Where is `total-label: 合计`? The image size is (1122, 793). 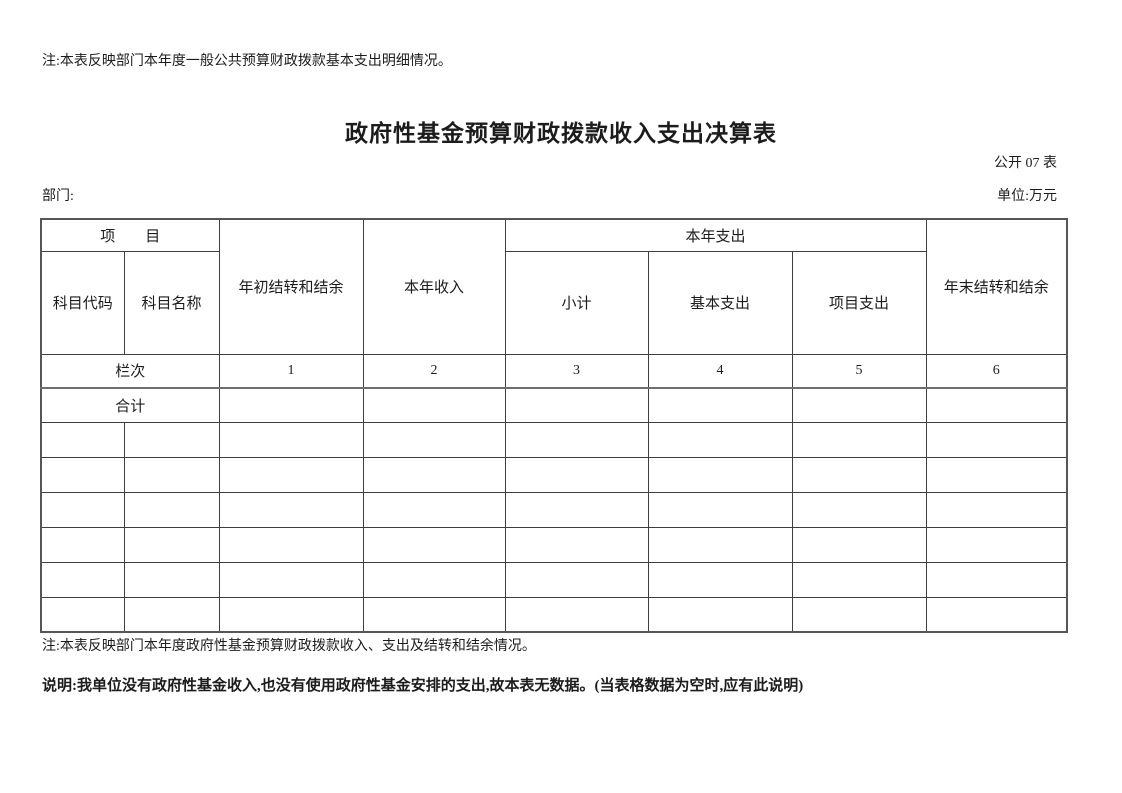 total-label: 合计 is located at coordinates (130, 405).